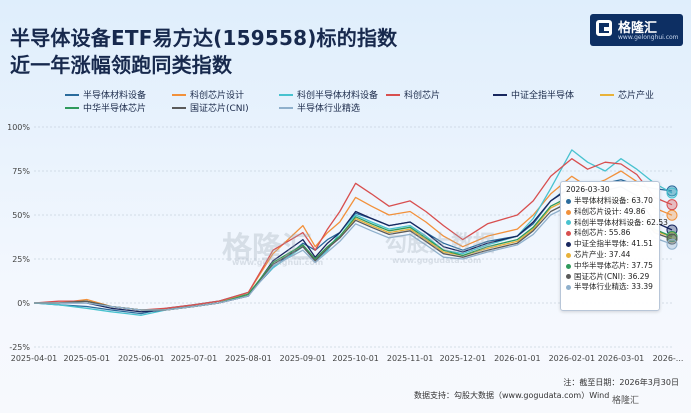 The image size is (691, 413). Describe the element at coordinates (86, 358) in the screenshot. I see `x-tick-label: 2025-05-01` at that location.